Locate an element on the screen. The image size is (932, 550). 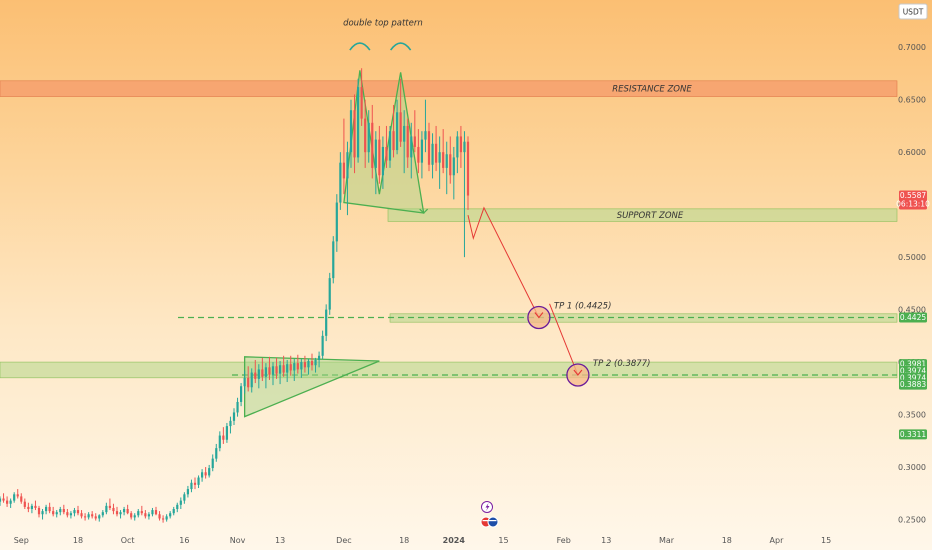
us-flag-icon is located at coordinates (493, 522).